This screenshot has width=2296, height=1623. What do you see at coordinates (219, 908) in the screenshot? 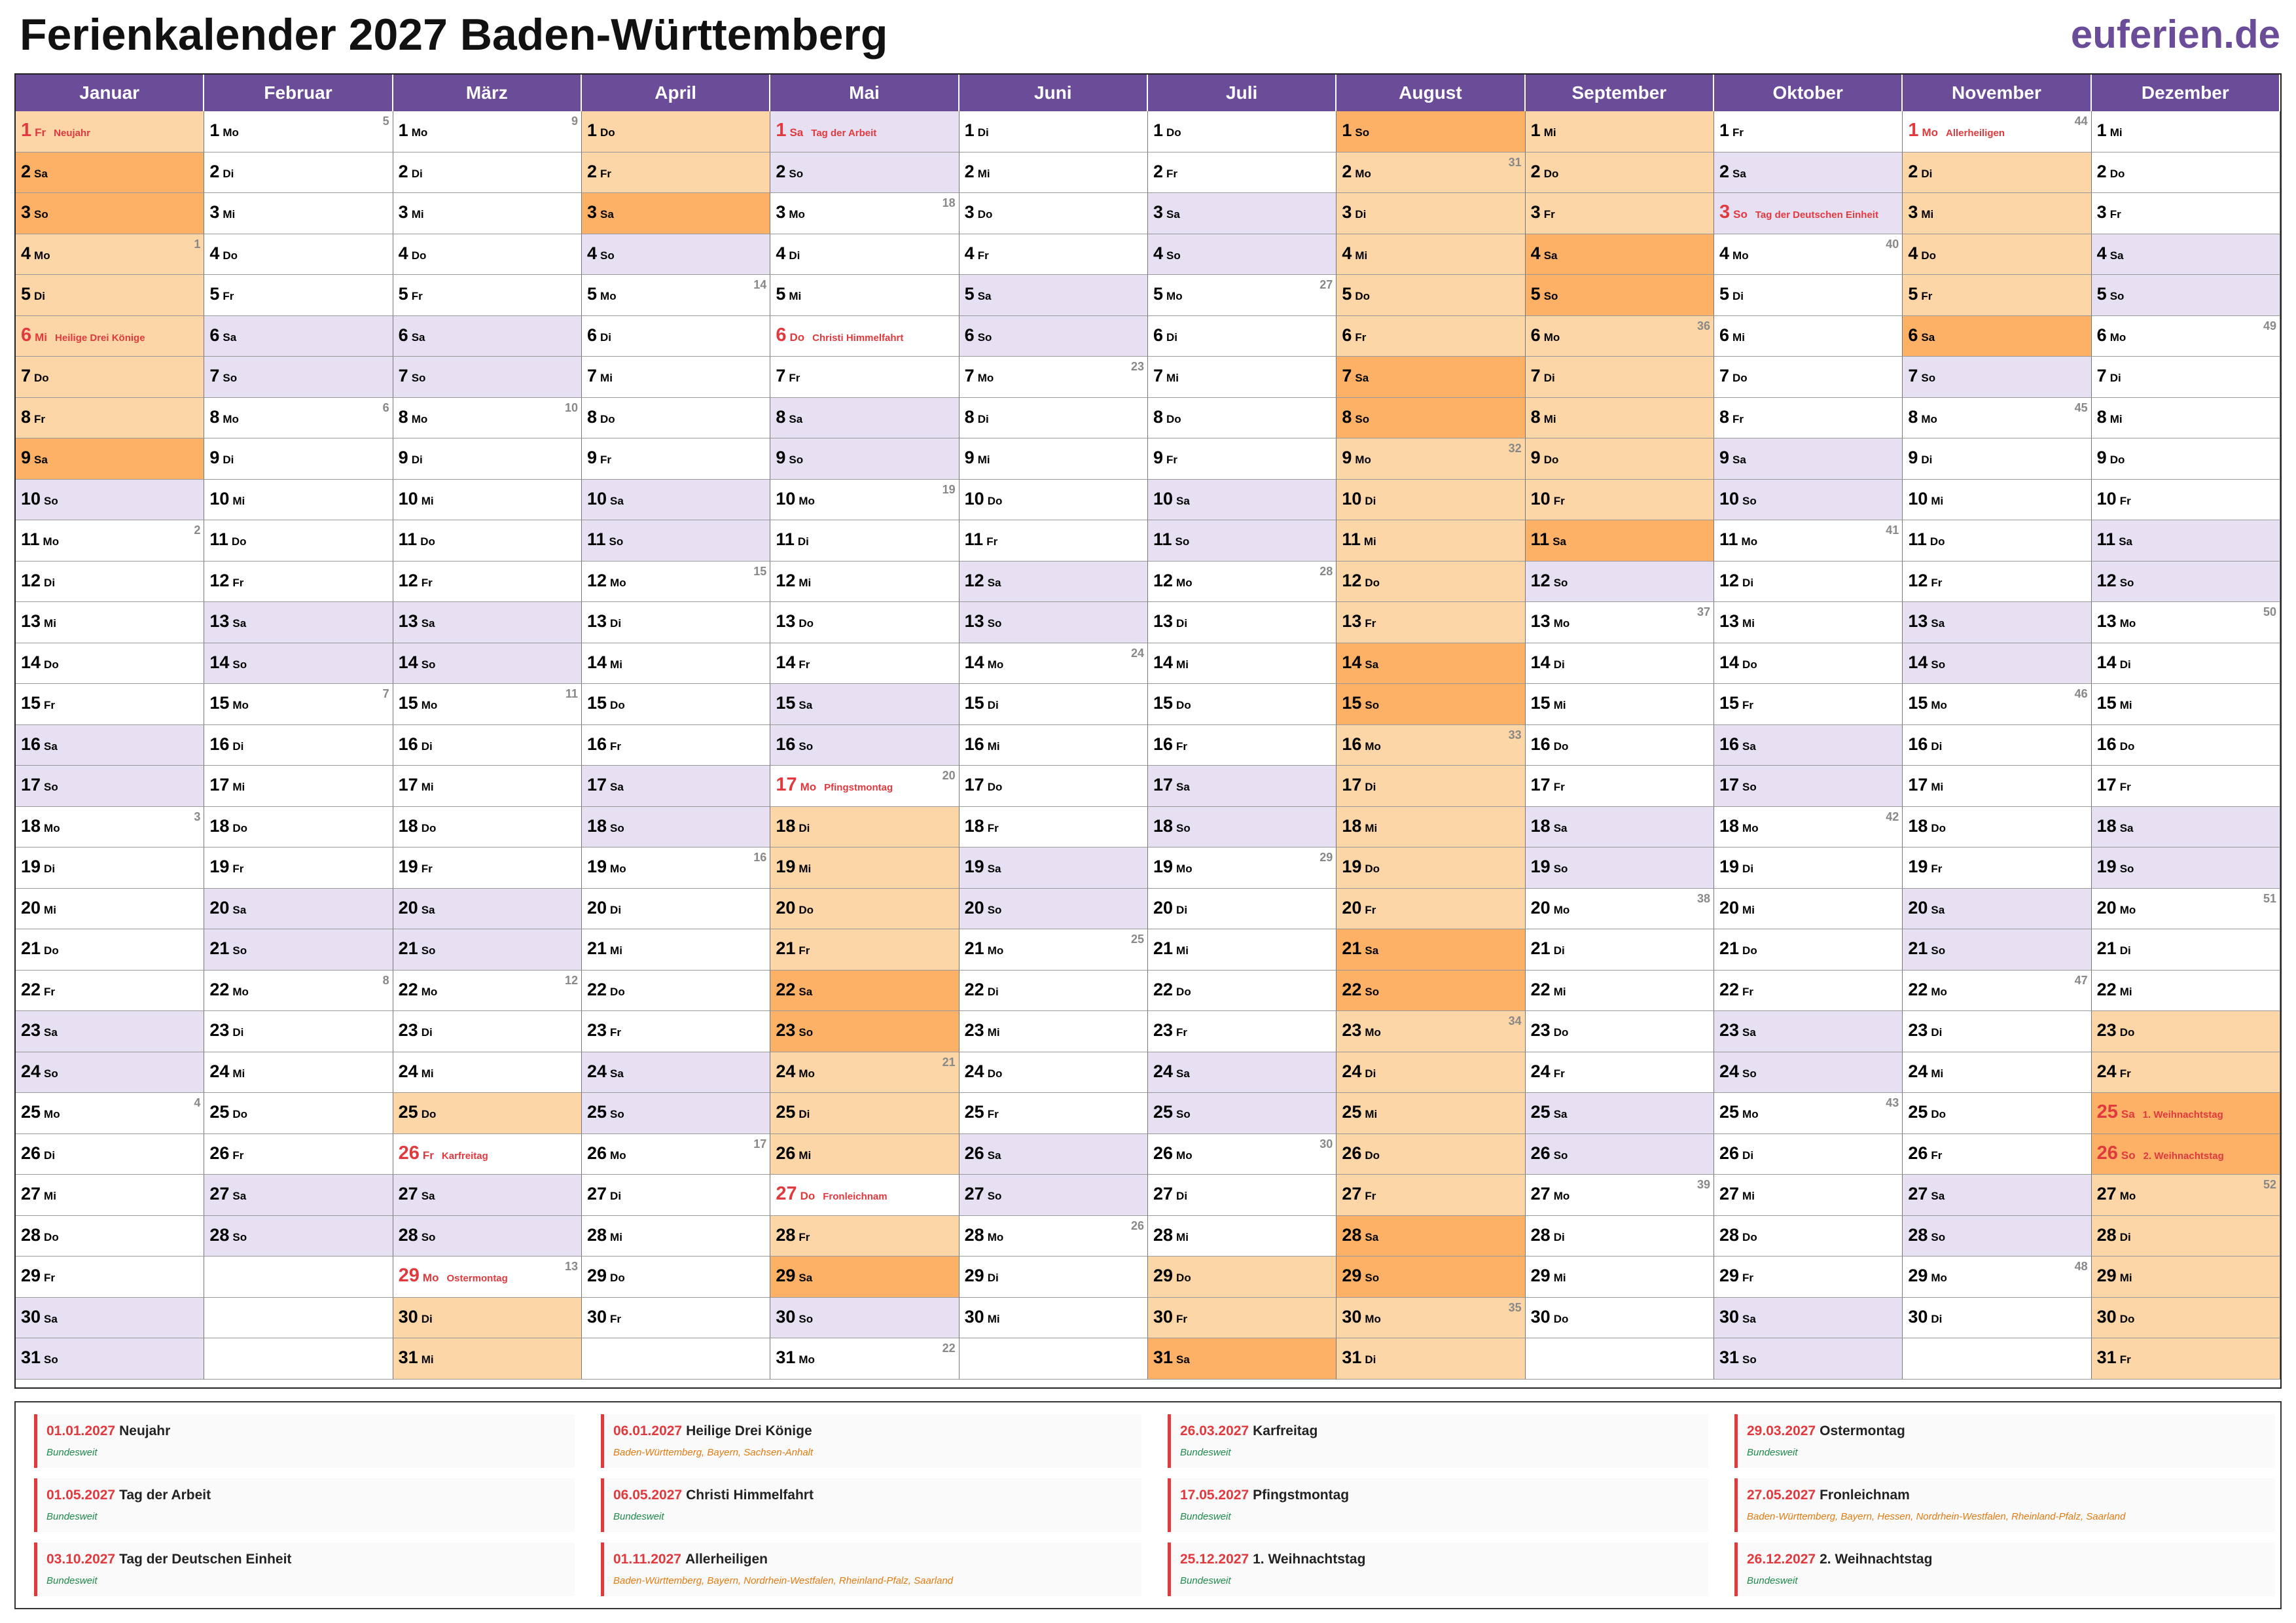
I see `day-number: 20` at bounding box center [219, 908].